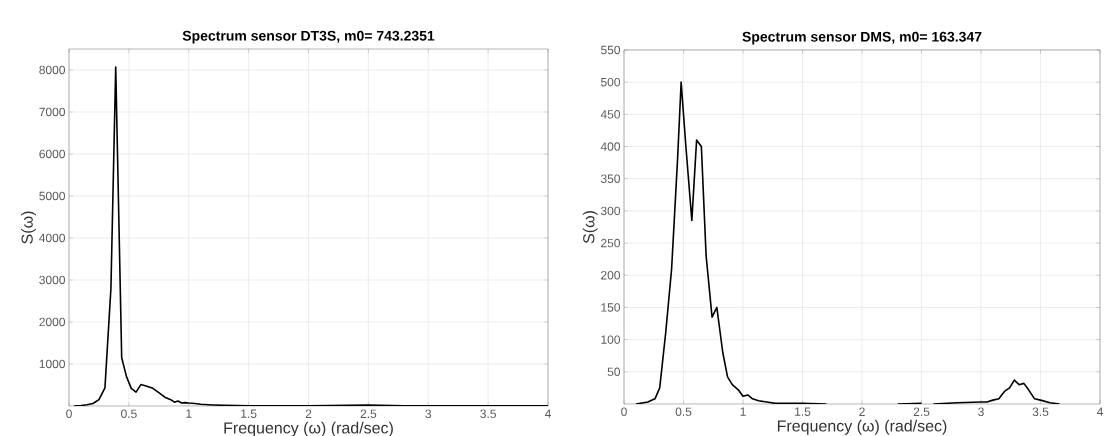  I want to click on y-tick-label: 7000, so click(52, 112).